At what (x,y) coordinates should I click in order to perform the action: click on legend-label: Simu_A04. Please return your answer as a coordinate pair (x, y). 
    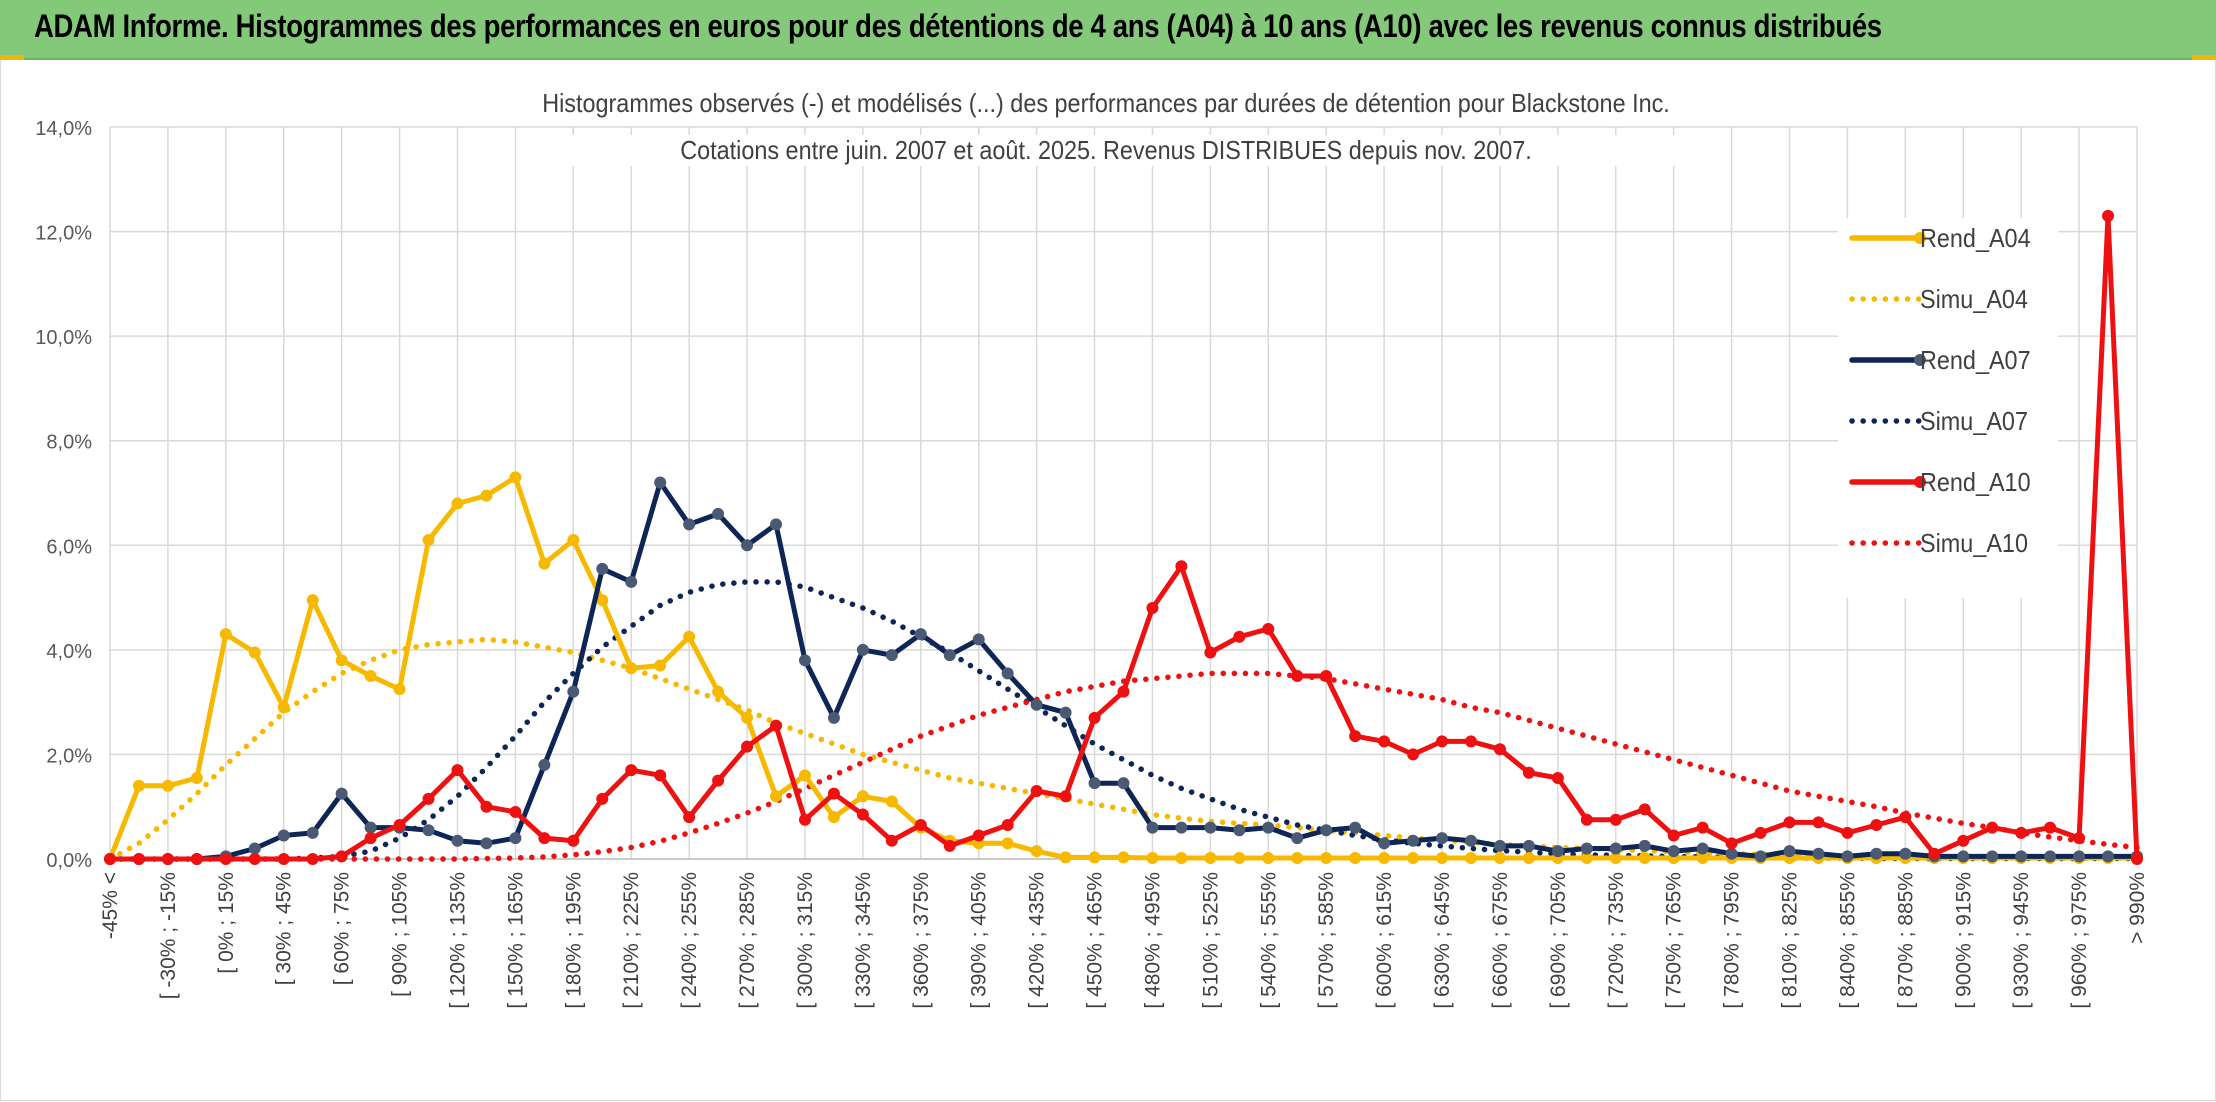
    Looking at the image, I should click on (1974, 299).